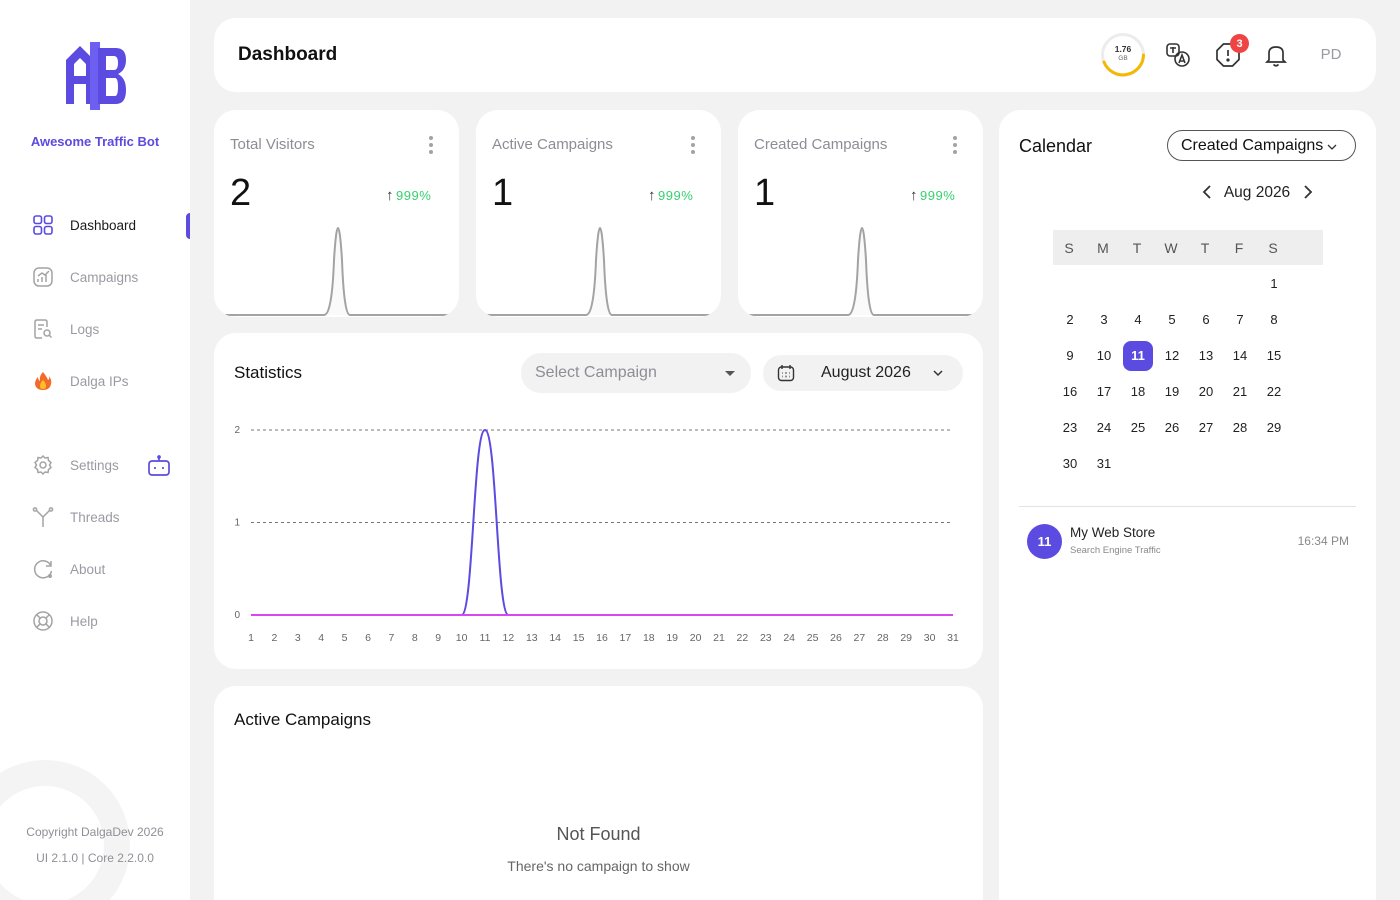 This screenshot has height=900, width=1400. I want to click on calendar-day: 26, so click(1172, 427).